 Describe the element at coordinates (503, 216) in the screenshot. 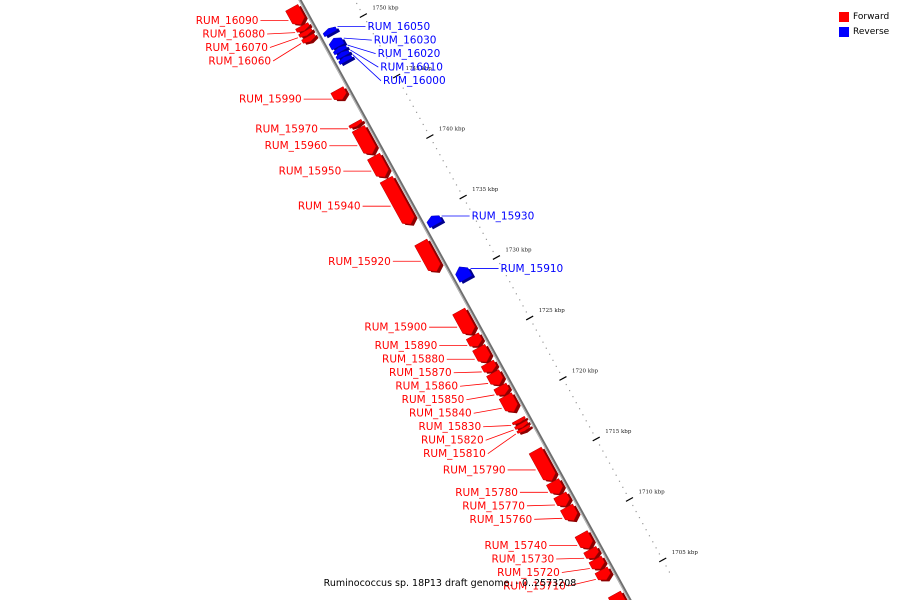

I see `gene-label: RUM_15930` at that location.